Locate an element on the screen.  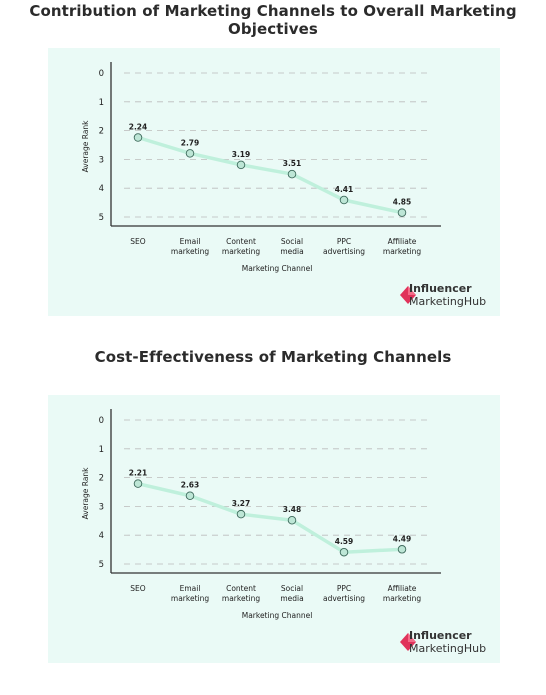
data-label: 2.21 is located at coordinates (138, 473).